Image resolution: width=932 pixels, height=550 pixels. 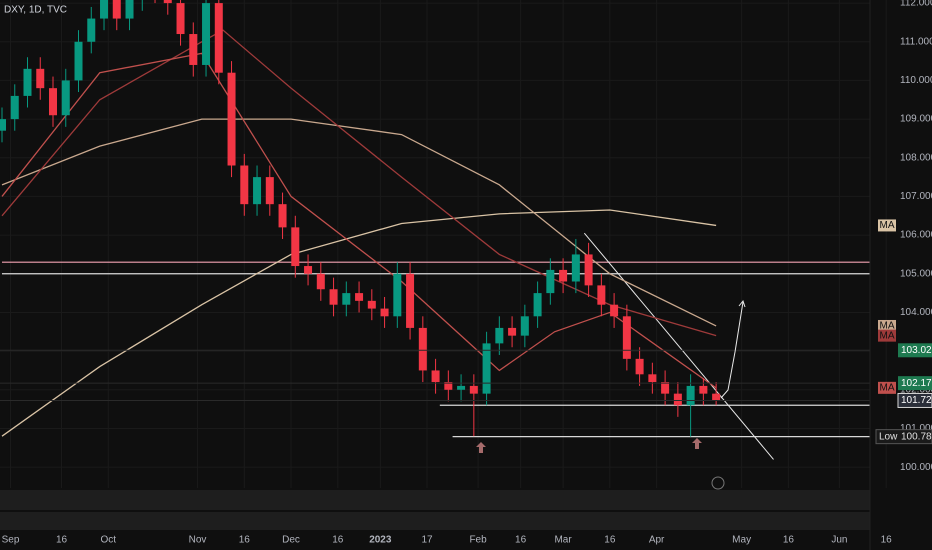 I want to click on y-tick-label: 106.000, so click(x=916, y=235).